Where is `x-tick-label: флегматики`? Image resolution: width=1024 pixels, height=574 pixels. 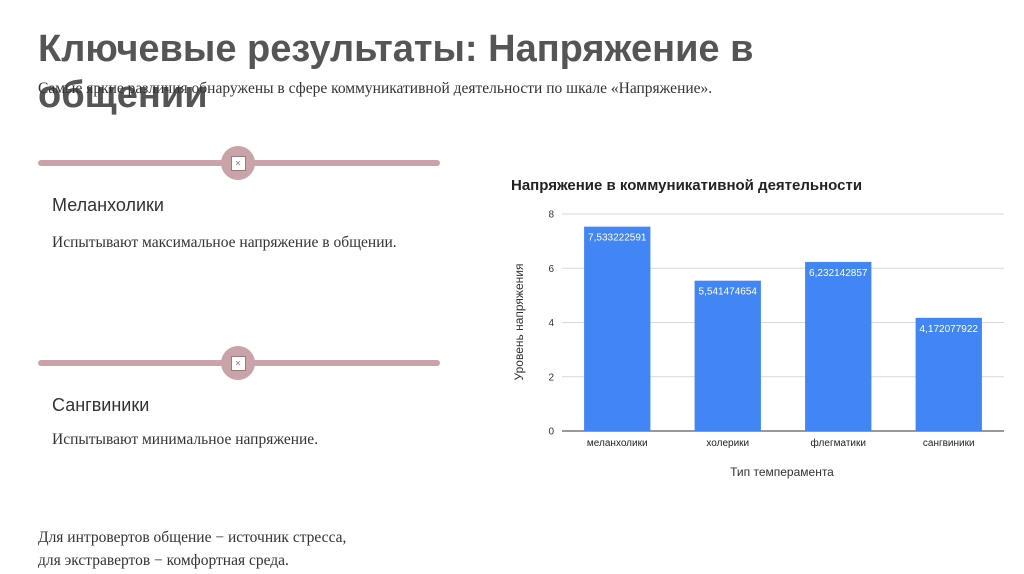 x-tick-label: флегматики is located at coordinates (838, 443).